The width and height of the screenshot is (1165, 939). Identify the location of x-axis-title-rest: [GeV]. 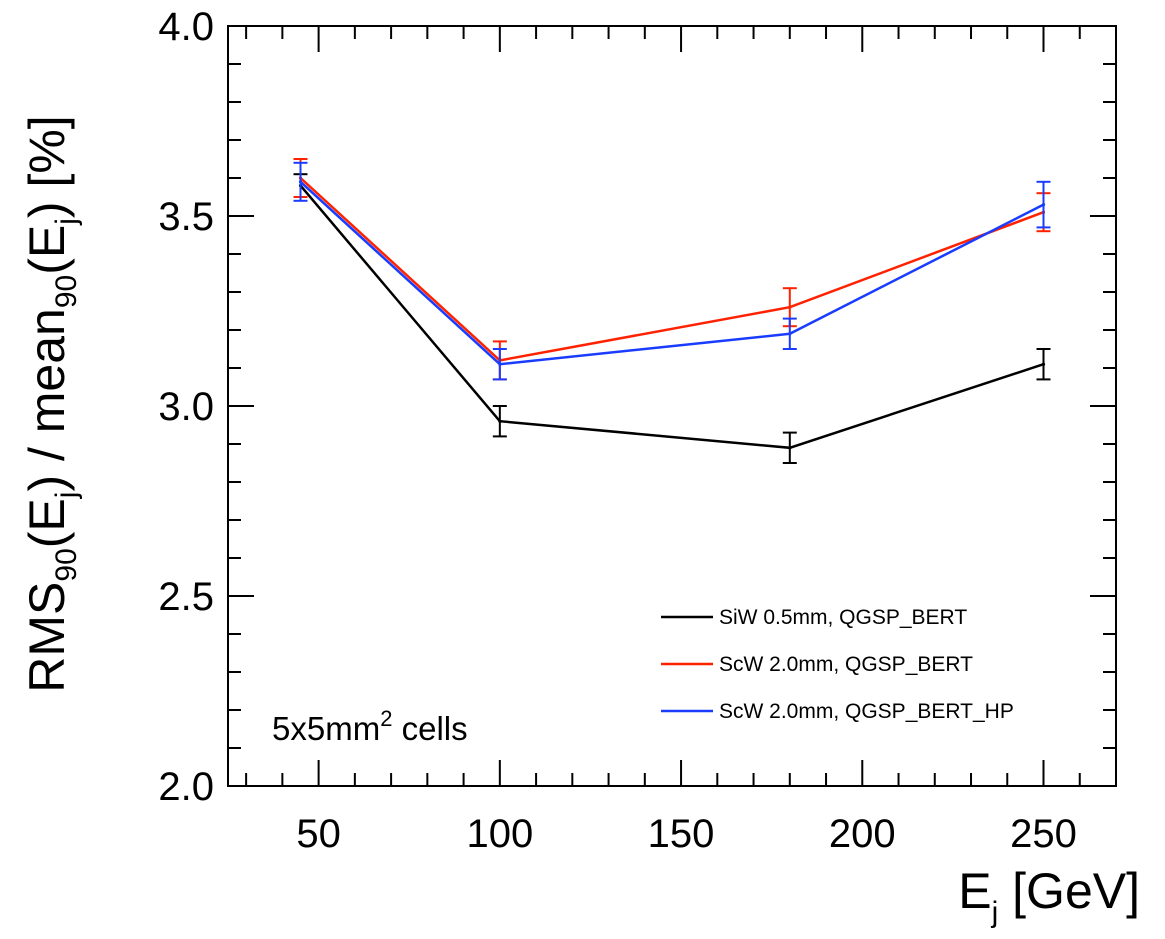
(1069, 891).